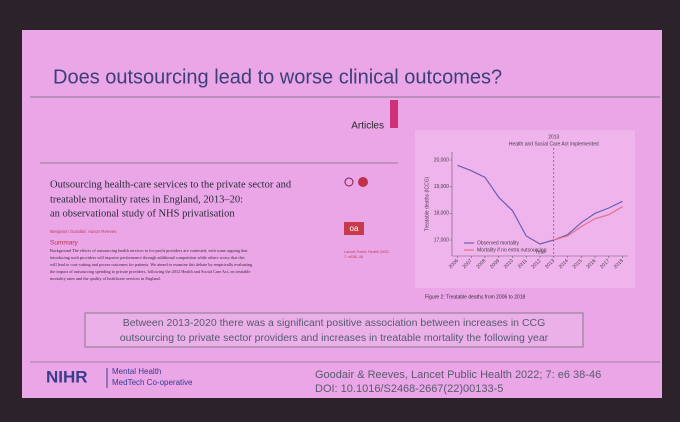  What do you see at coordinates (394, 114) in the screenshot?
I see `section-marker` at bounding box center [394, 114].